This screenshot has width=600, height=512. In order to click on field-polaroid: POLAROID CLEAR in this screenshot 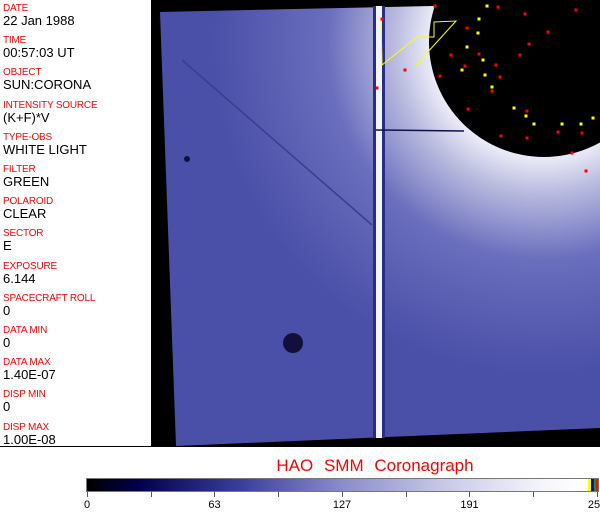, I will do `click(28, 208)`.